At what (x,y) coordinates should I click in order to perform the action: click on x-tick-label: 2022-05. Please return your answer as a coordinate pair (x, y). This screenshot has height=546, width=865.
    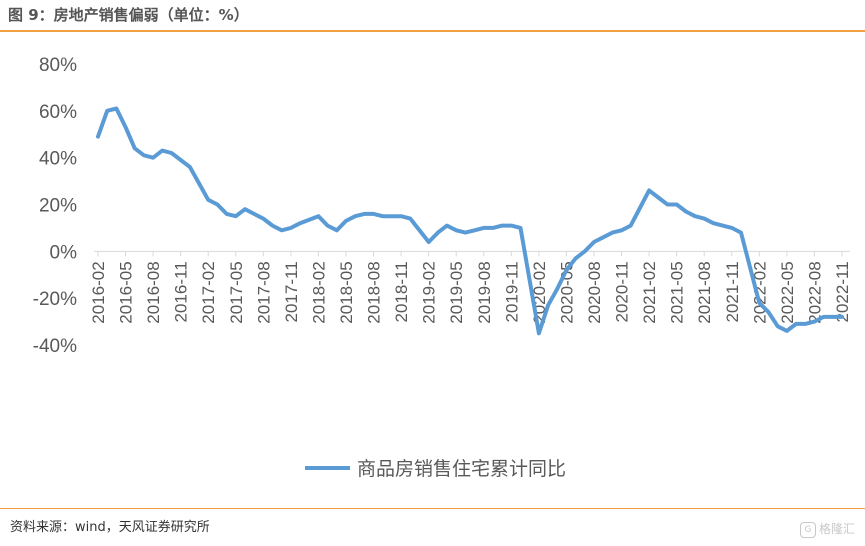
    Looking at the image, I should click on (787, 292).